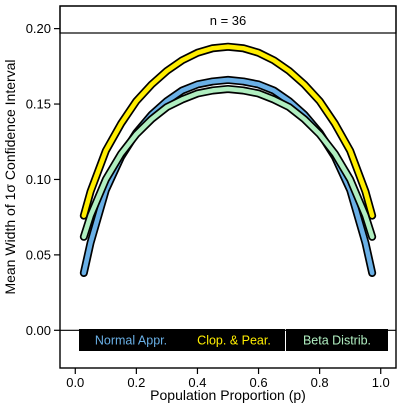 The width and height of the screenshot is (409, 409). What do you see at coordinates (38, 104) in the screenshot?
I see `y-tick-label: 0.15` at bounding box center [38, 104].